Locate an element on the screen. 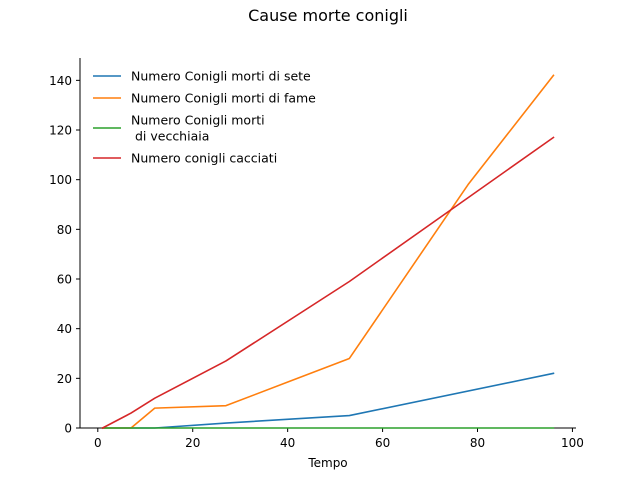  x-tick-label: 20 is located at coordinates (192, 443).